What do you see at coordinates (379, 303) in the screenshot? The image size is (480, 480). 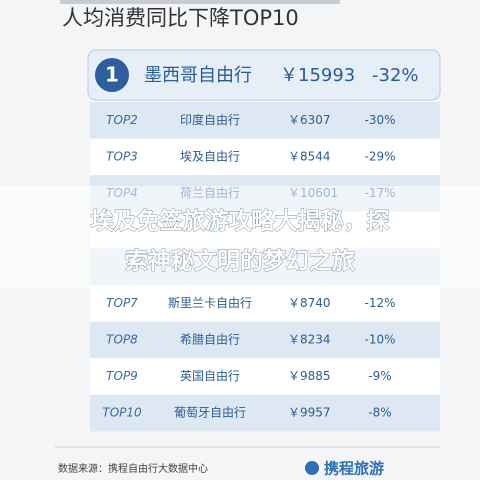 I see `change: -12%` at bounding box center [379, 303].